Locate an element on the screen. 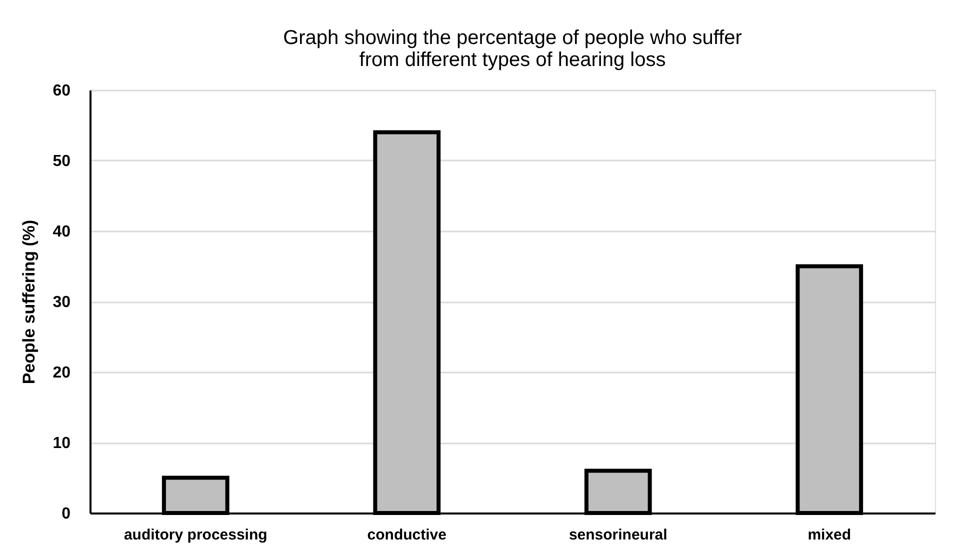 The image size is (955, 560). y-axis-title: People suffering (%) is located at coordinates (29, 302).